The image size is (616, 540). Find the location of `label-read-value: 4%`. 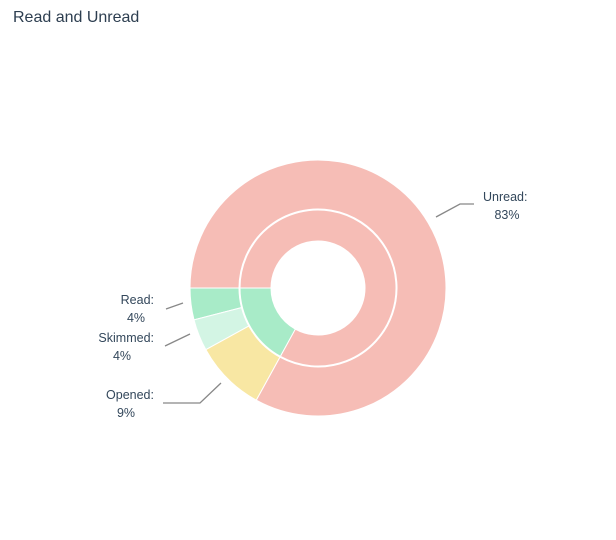

label-read-value: 4% is located at coordinates (136, 318).